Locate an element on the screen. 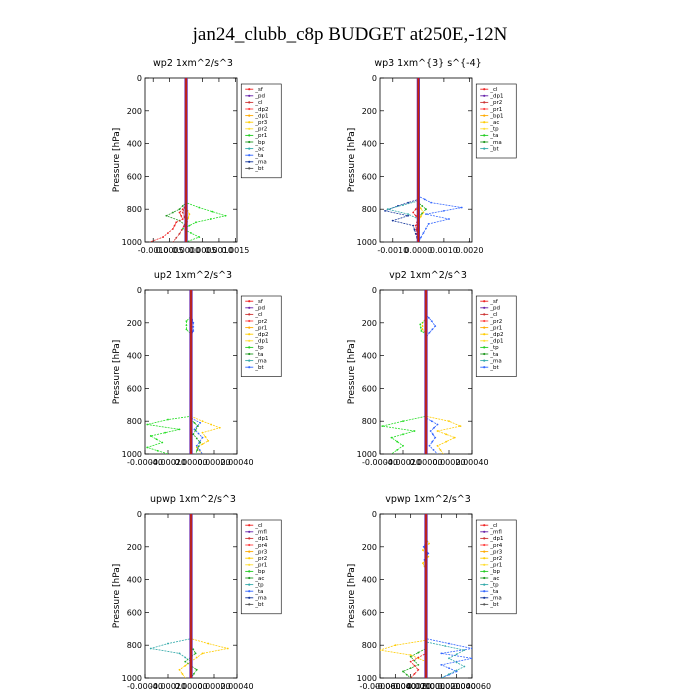  legend-box is located at coordinates (261, 336).